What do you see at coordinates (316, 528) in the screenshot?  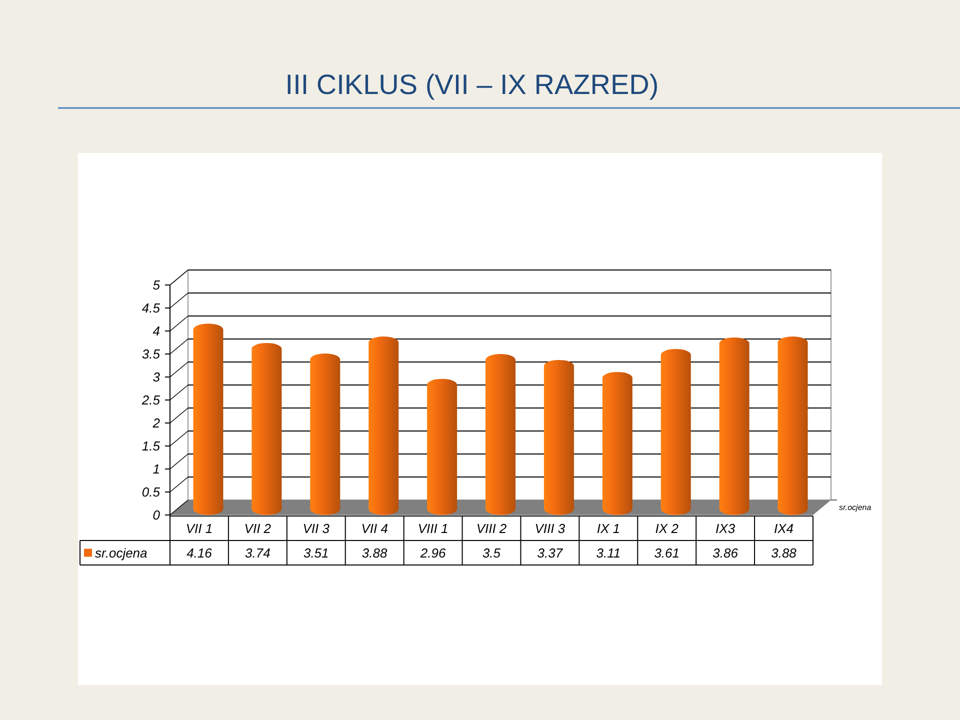 I see `x-tick-label: VII 3` at bounding box center [316, 528].